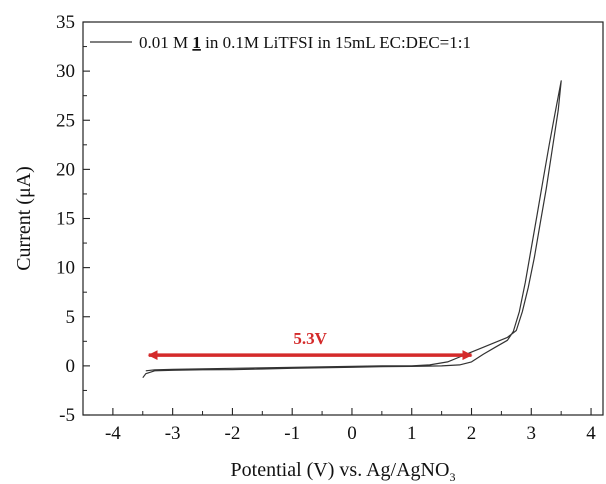  I want to click on y-tick-label: 35, so click(65, 22).